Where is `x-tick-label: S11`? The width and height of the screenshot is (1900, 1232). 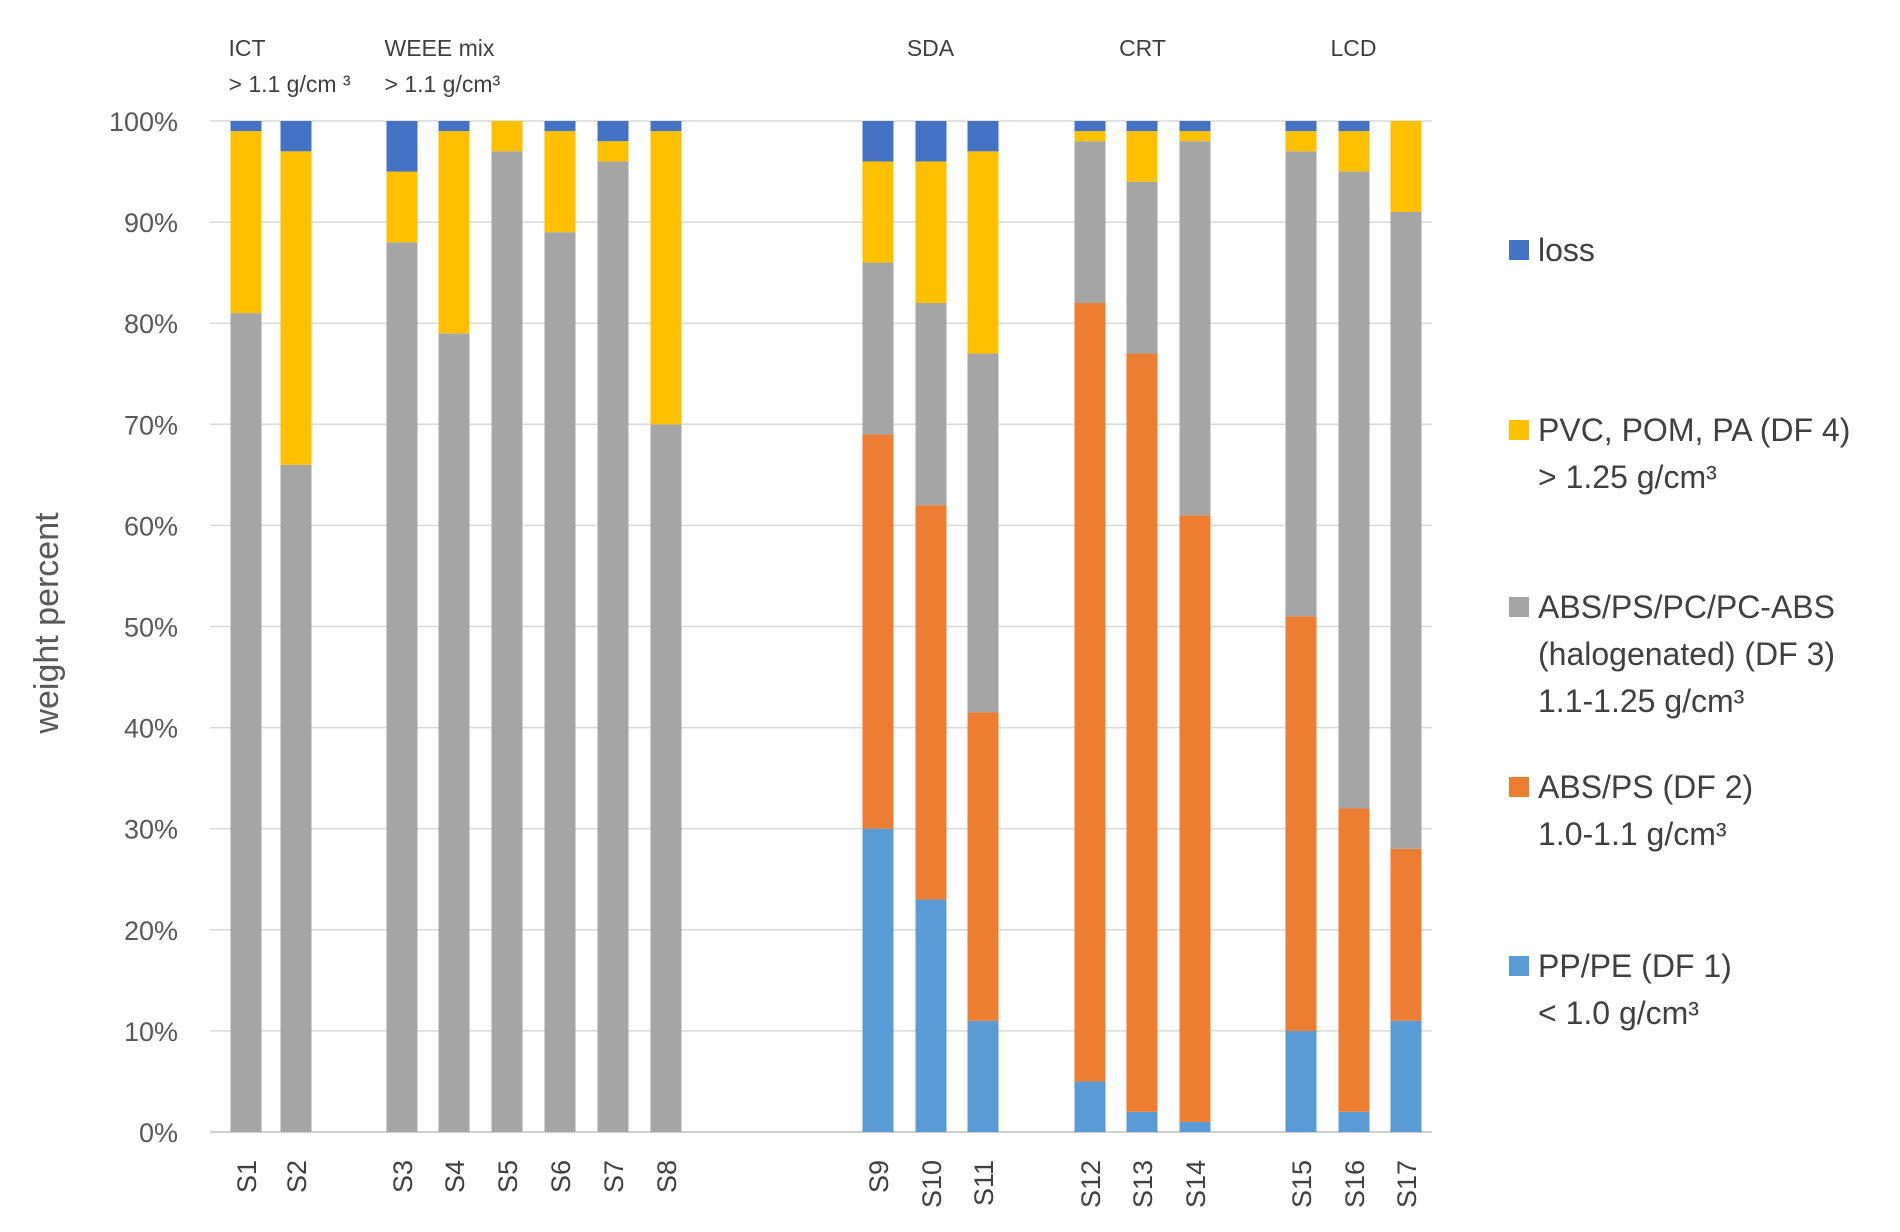
x-tick-label: S11 is located at coordinates (984, 1183).